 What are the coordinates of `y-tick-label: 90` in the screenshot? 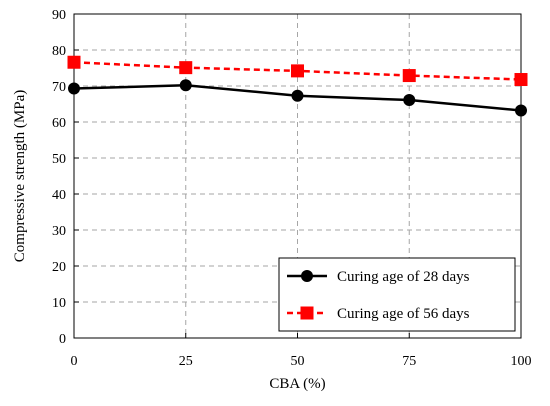 It's located at (59, 15).